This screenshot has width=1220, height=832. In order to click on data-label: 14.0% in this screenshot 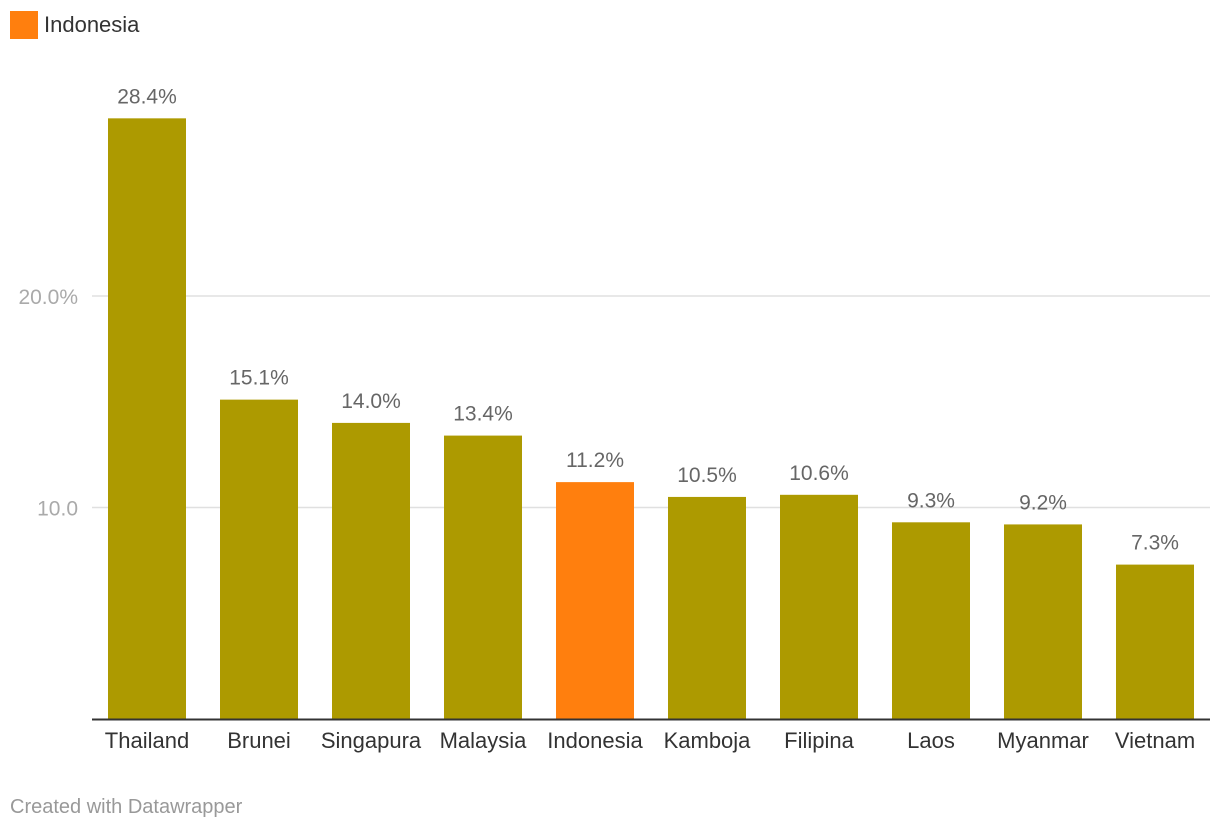, I will do `click(371, 401)`.